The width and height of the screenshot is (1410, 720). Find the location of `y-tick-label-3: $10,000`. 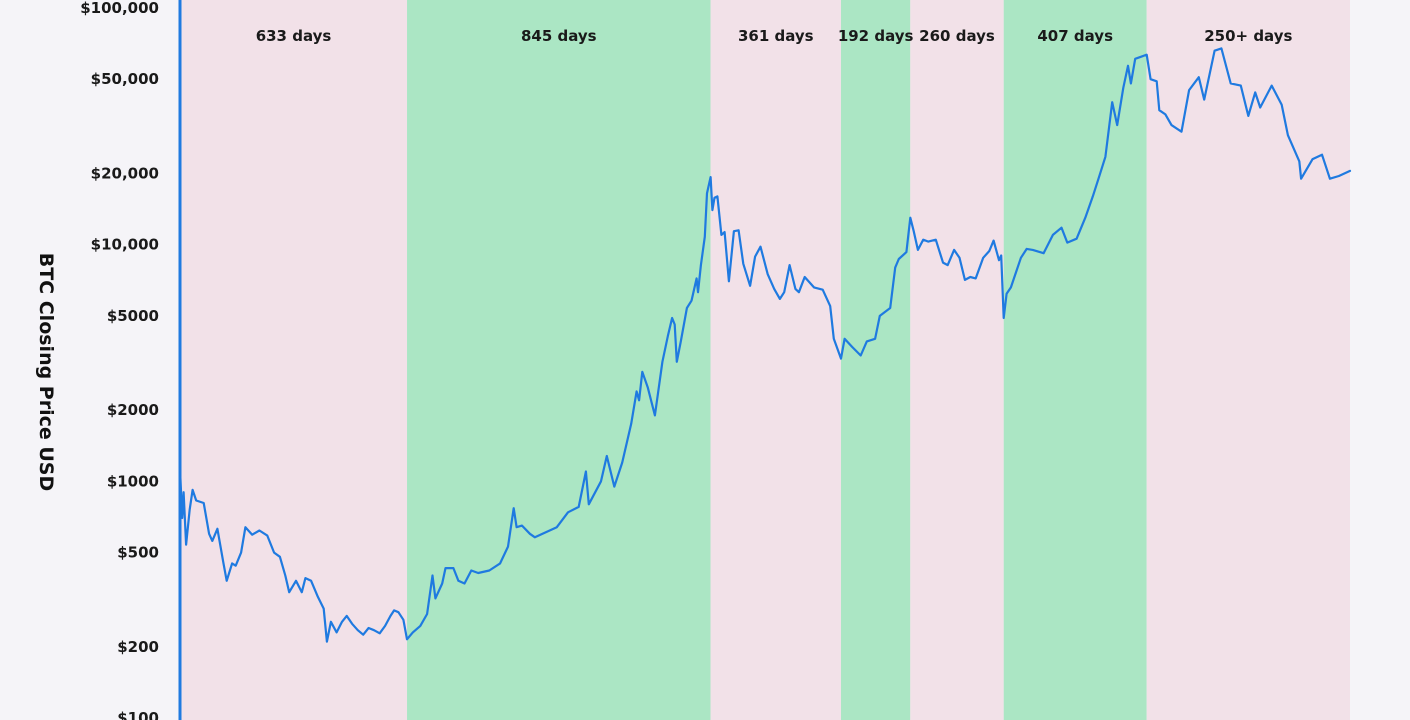

y-tick-label-3: $10,000 is located at coordinates (125, 245).